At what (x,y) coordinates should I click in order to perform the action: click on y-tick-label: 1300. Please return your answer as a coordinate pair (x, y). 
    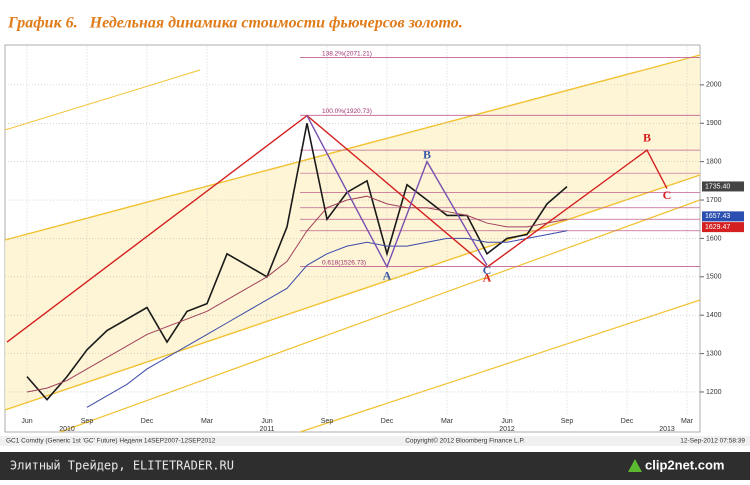
    Looking at the image, I should click on (714, 353).